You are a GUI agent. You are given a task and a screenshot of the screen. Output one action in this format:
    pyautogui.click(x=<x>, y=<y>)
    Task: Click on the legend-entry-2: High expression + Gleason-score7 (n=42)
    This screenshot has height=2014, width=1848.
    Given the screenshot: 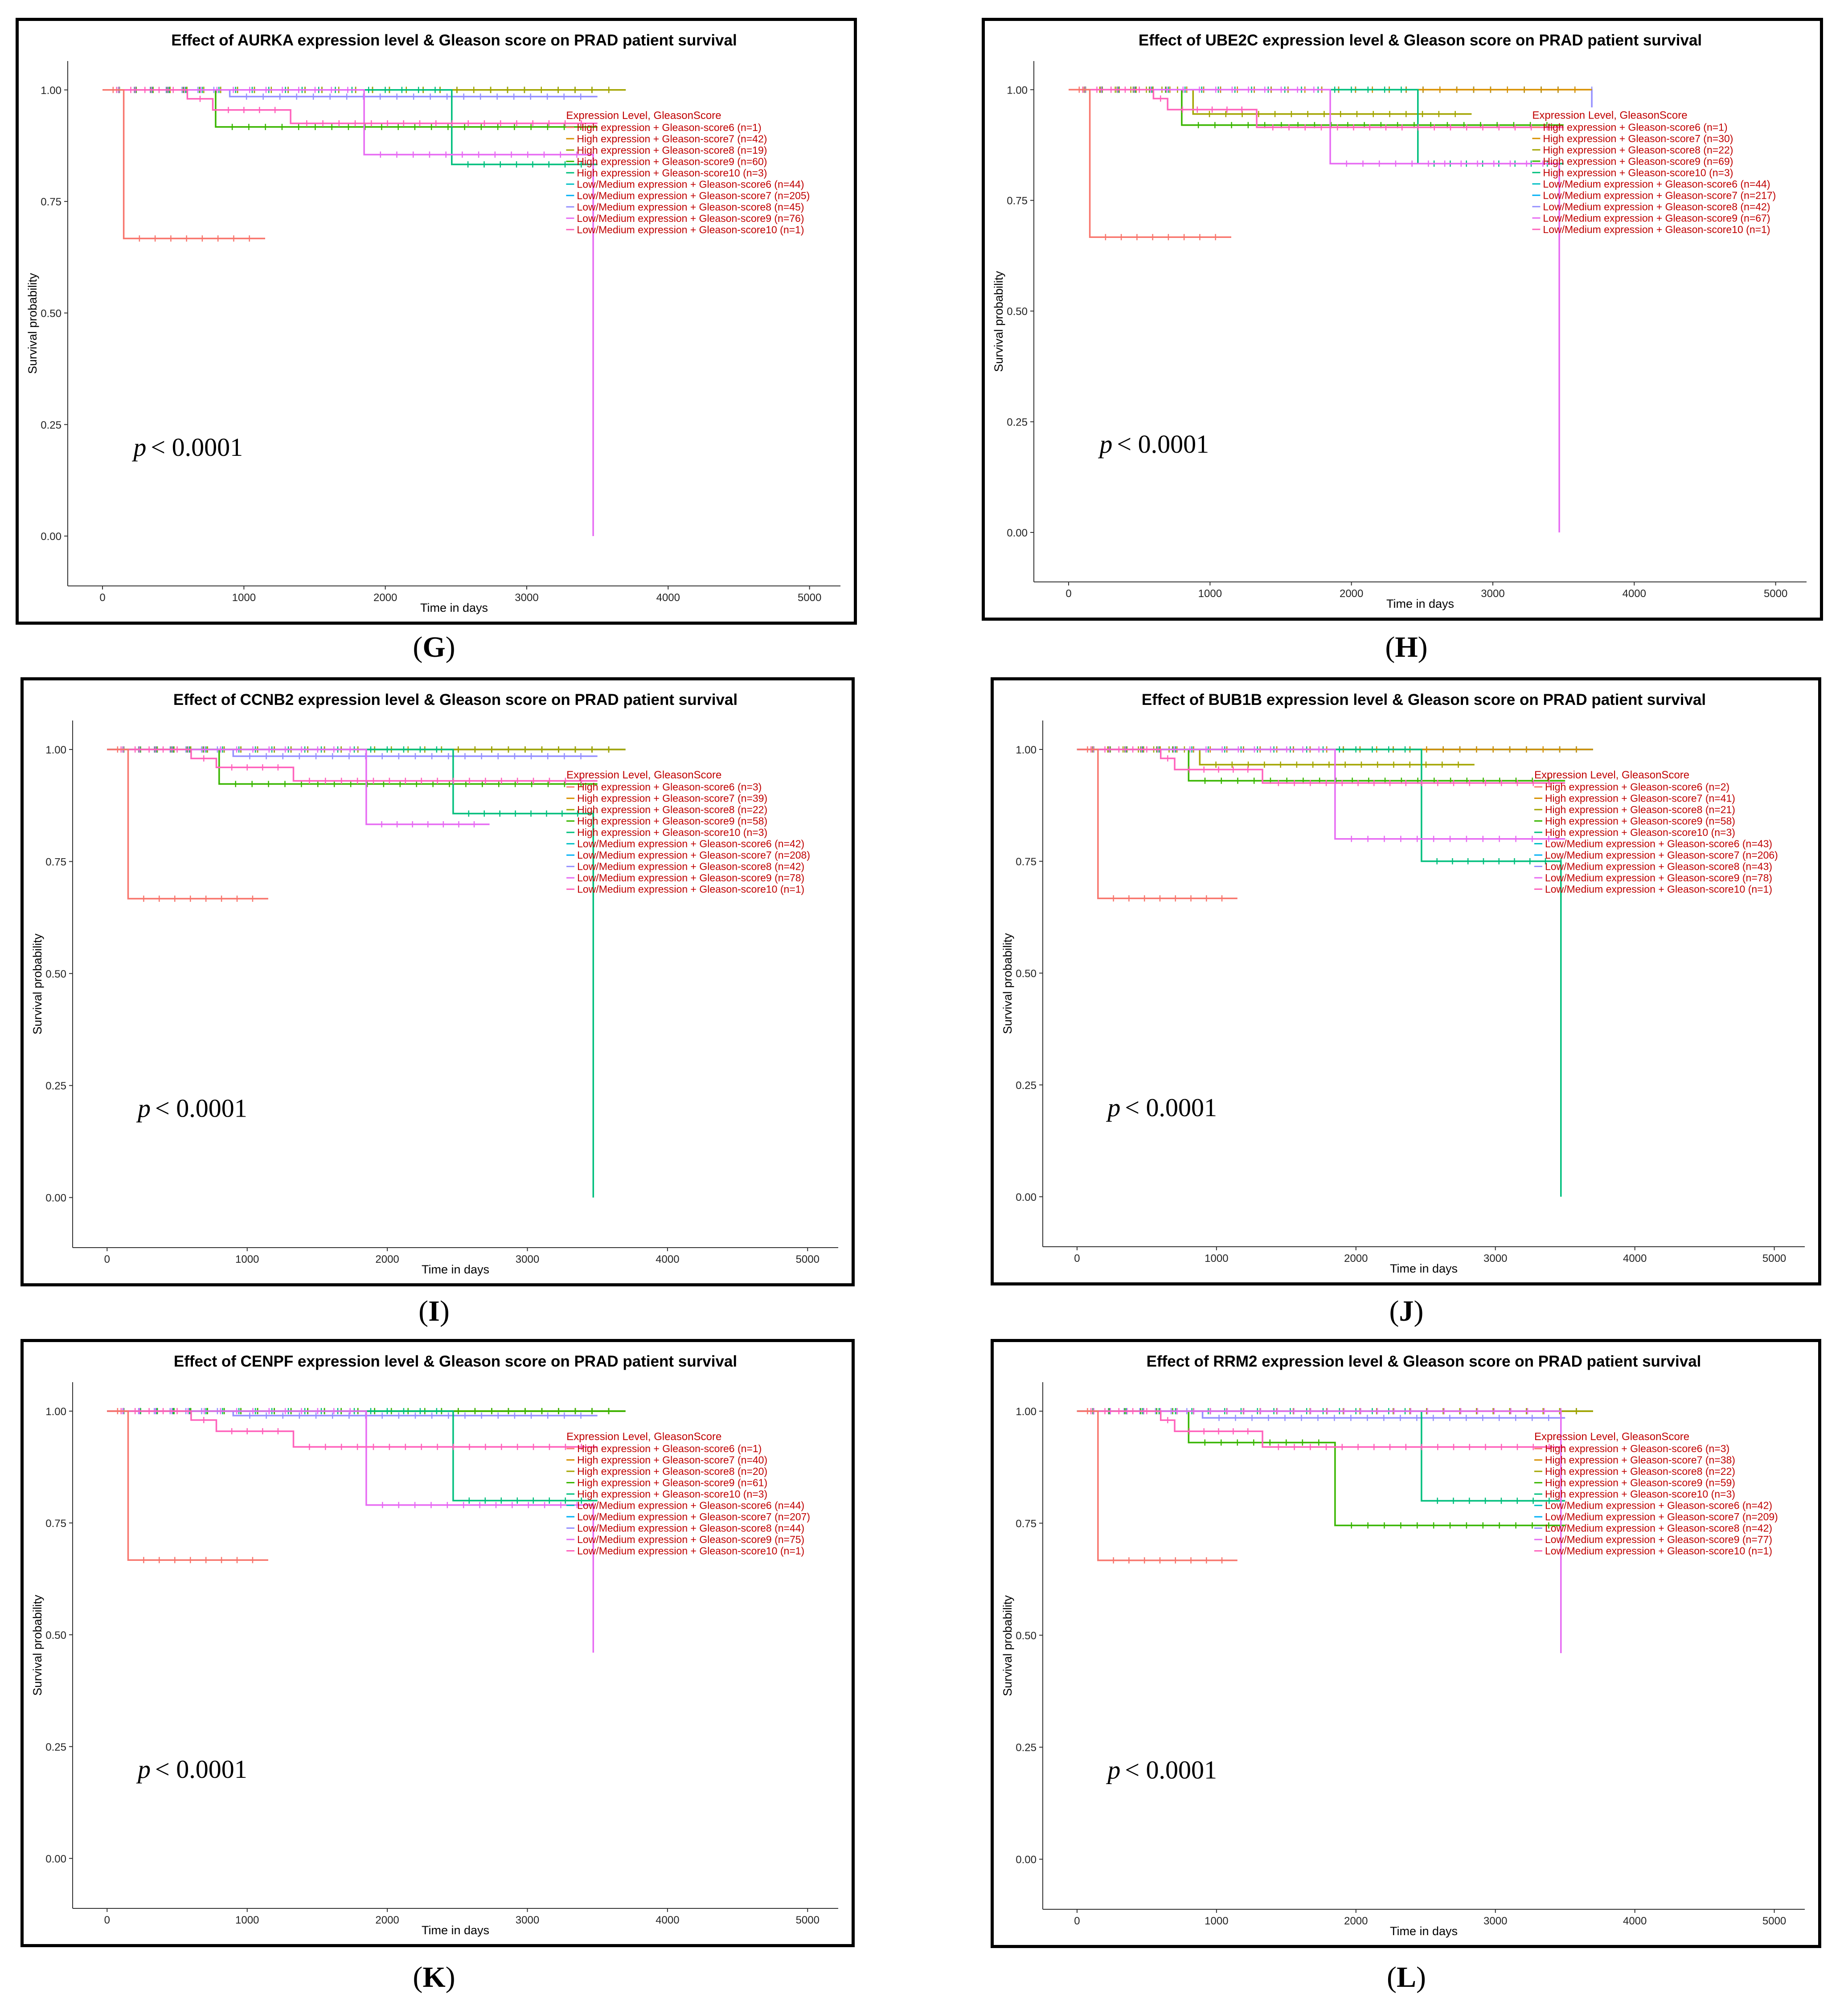 What is the action you would take?
    pyautogui.click(x=672, y=139)
    